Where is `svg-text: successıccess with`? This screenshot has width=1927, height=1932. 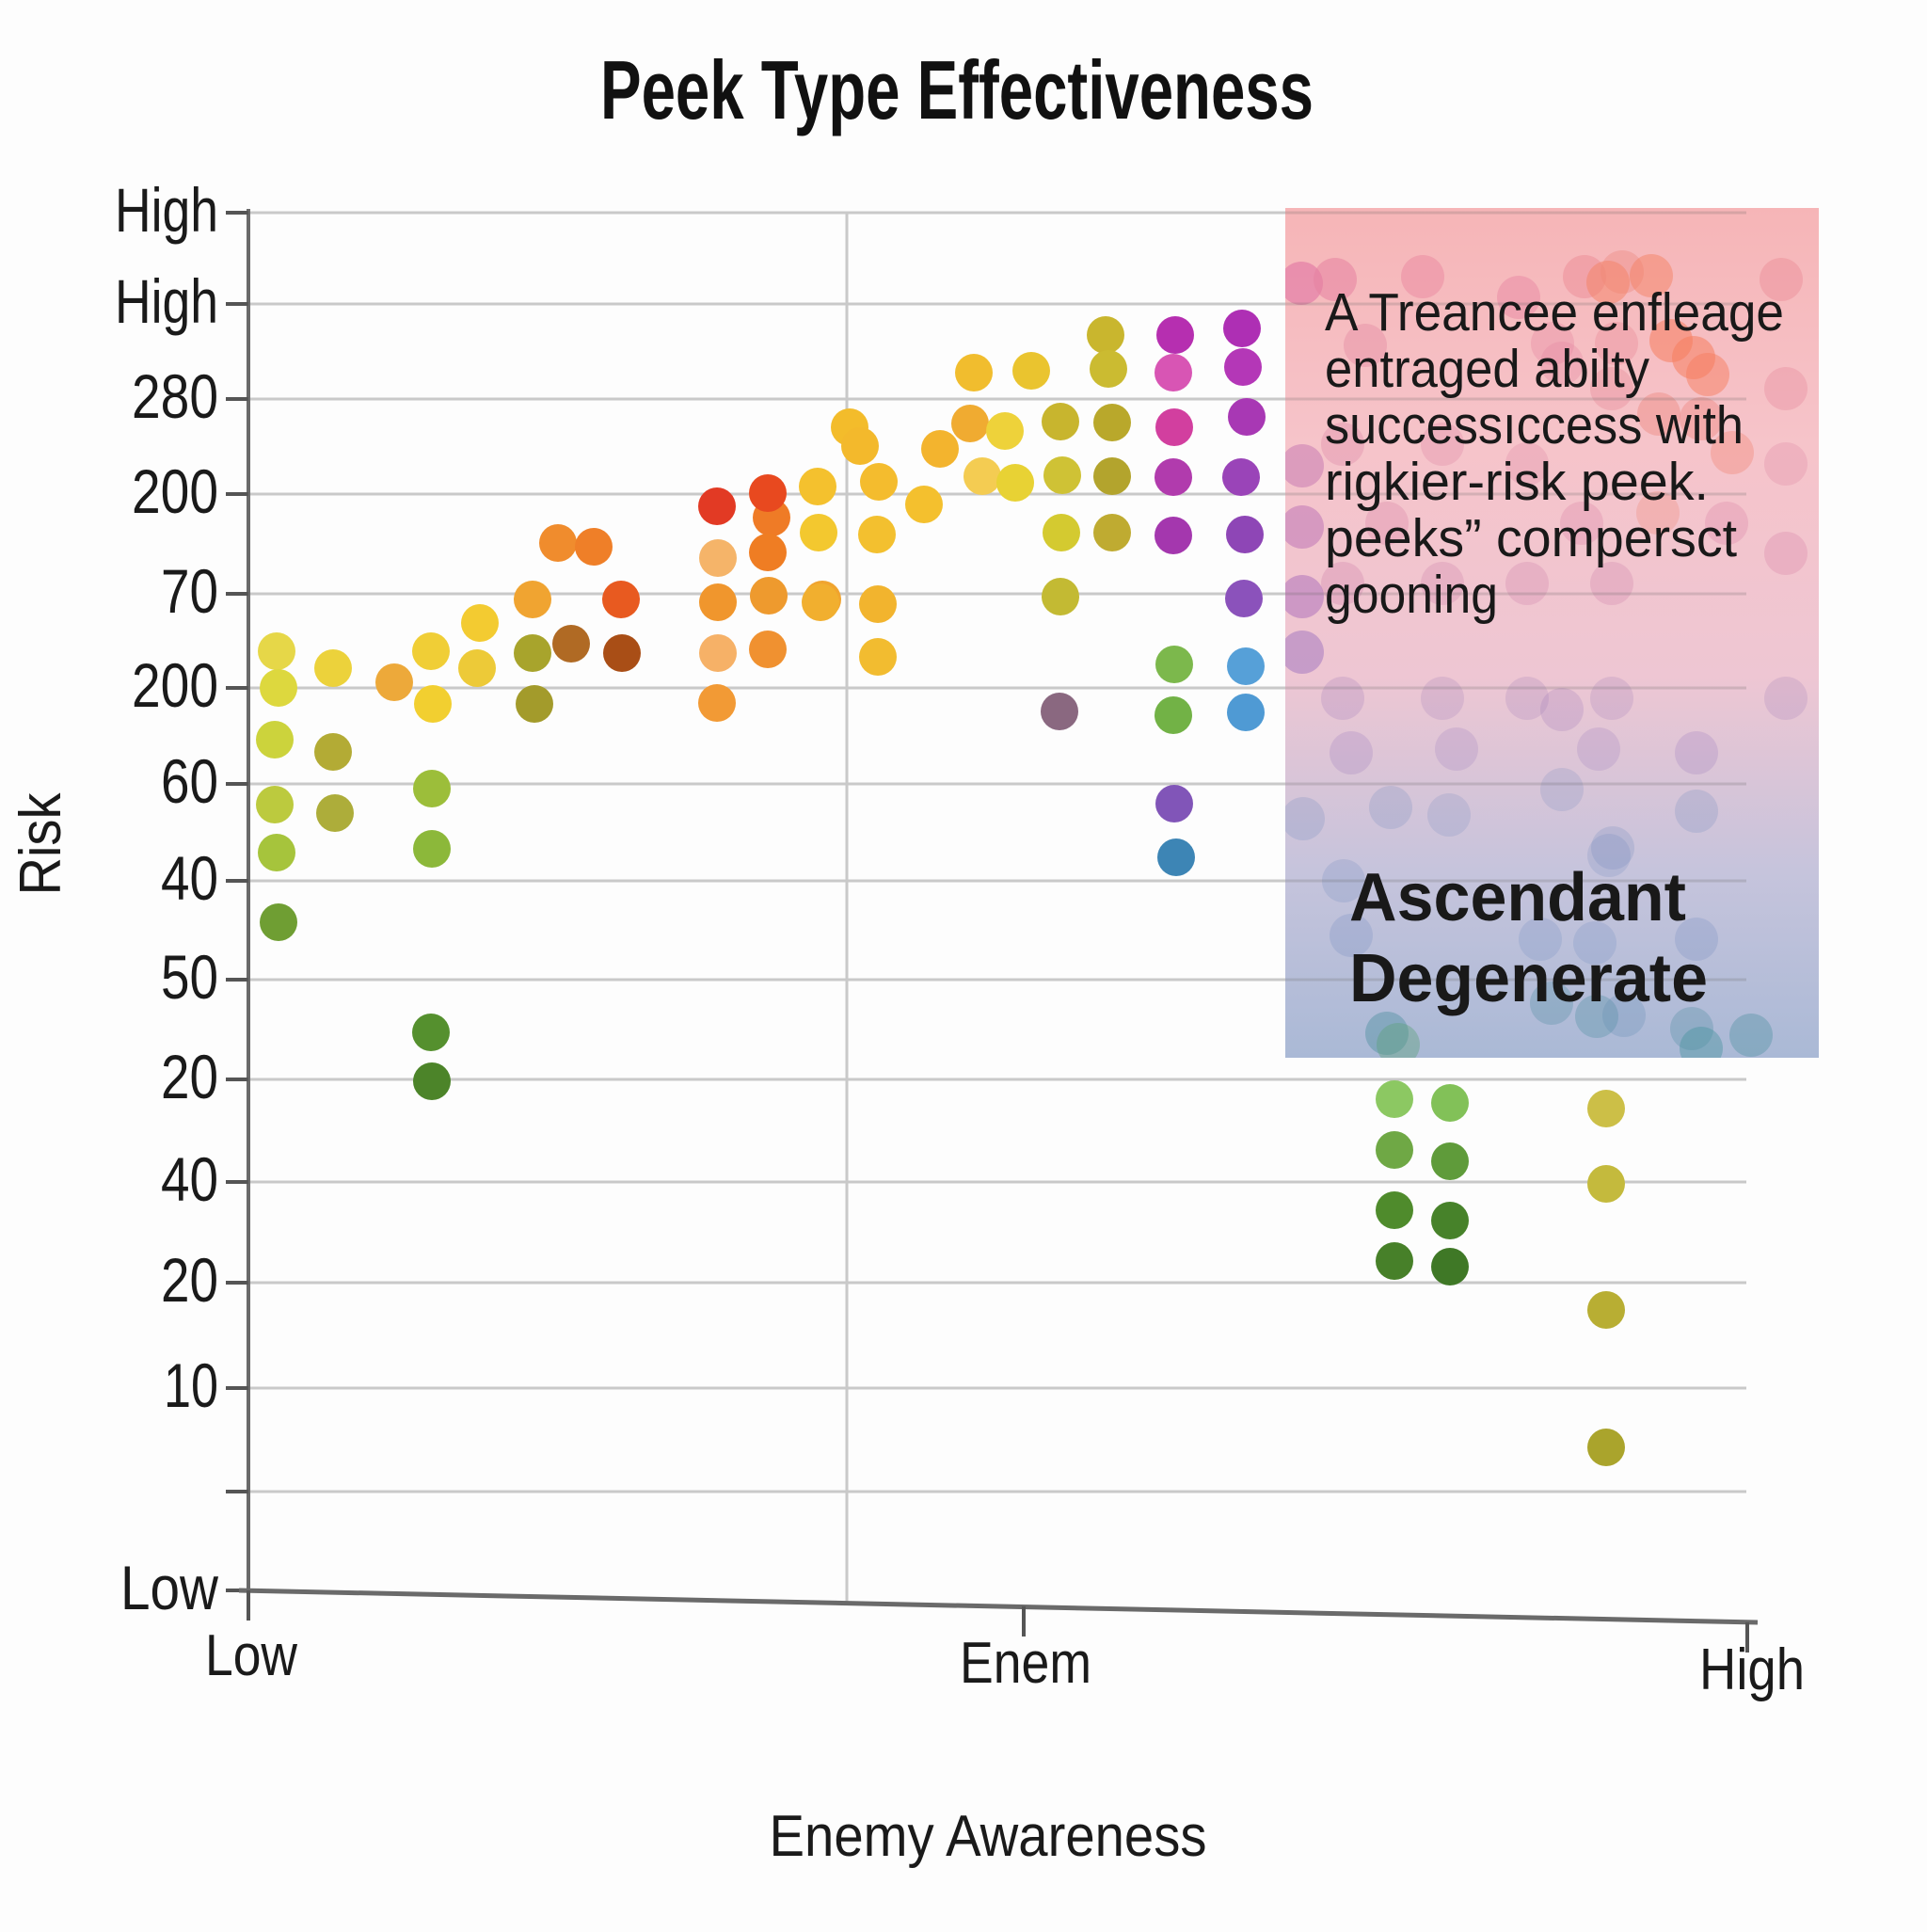
svg-text: successıccess with is located at coordinates (1534, 425).